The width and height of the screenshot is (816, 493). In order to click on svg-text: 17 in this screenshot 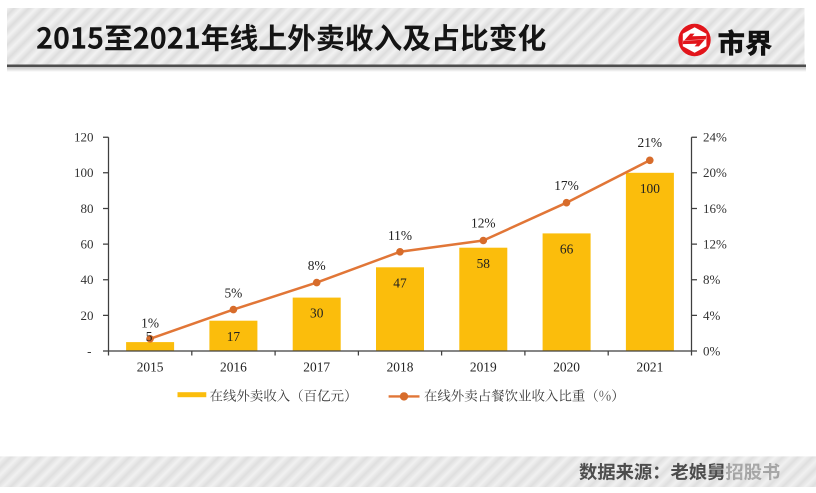, I will do `click(234, 336)`.